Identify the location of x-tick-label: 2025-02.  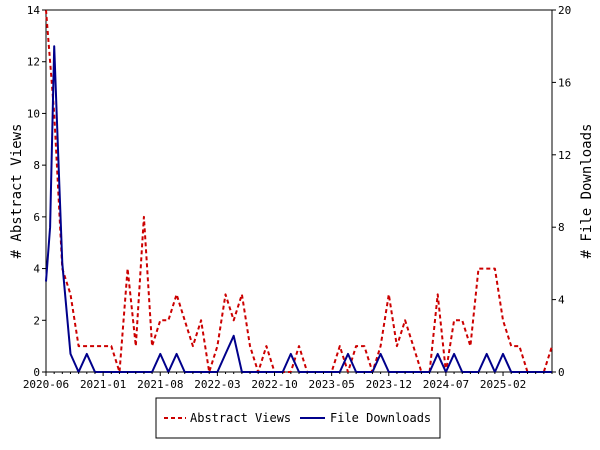
(503, 384).